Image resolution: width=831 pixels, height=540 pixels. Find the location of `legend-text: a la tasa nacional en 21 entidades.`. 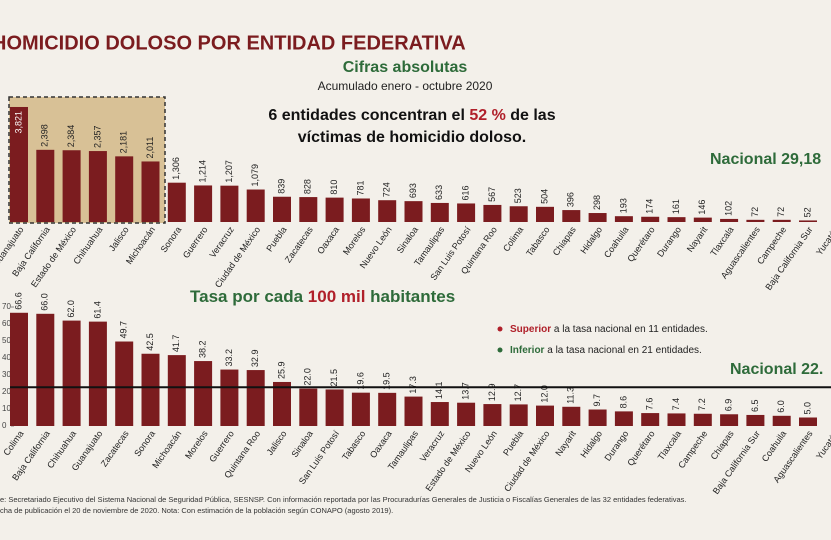

legend-text: a la tasa nacional en 21 entidades. is located at coordinates (622, 350).